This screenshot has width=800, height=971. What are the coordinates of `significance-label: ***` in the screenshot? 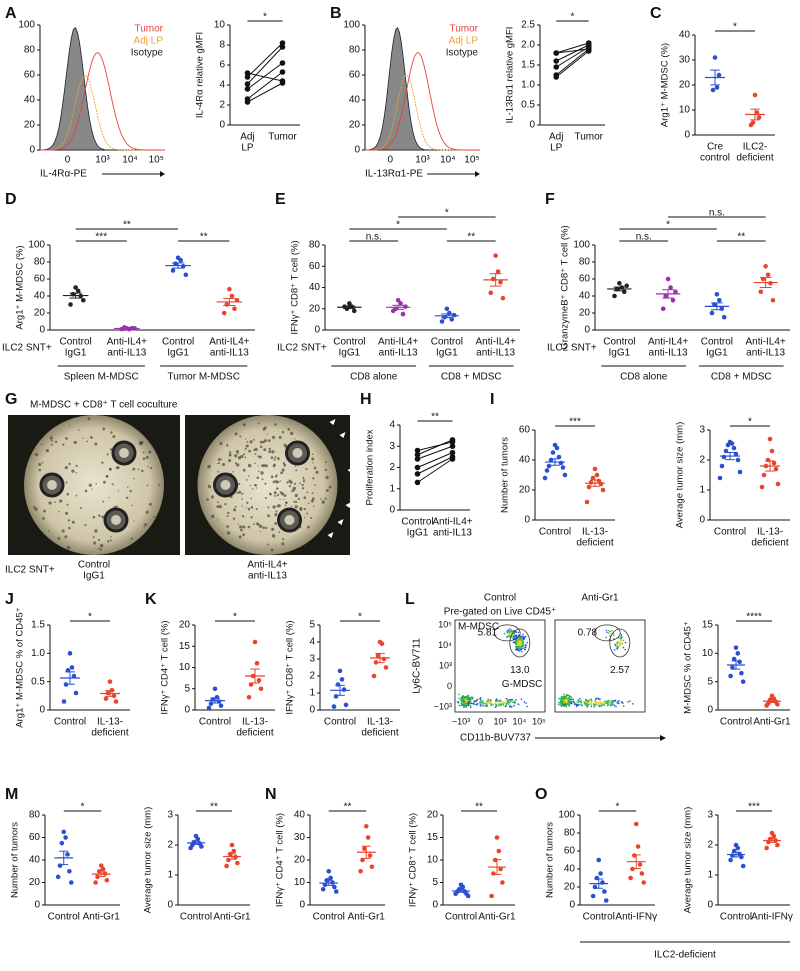 It's located at (575, 422).